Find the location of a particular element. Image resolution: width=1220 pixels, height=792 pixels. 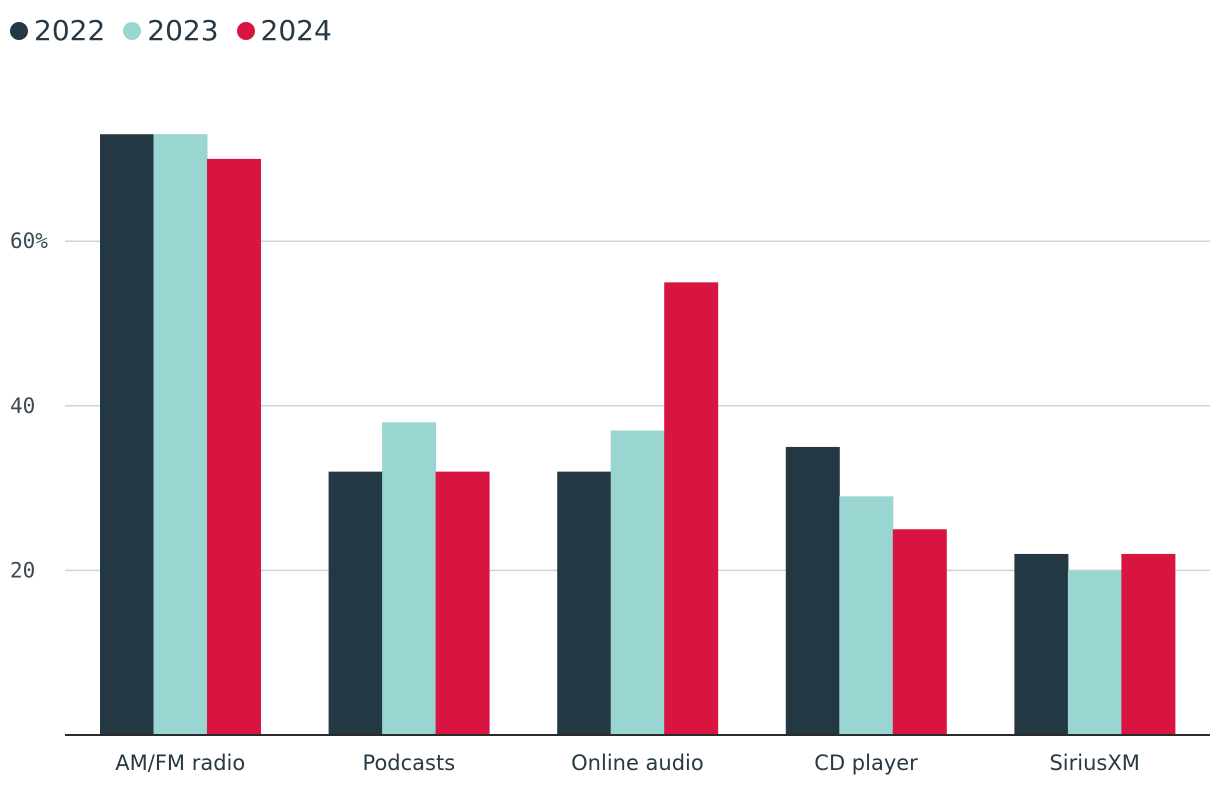

y-tick-label: 40 is located at coordinates (22, 406).